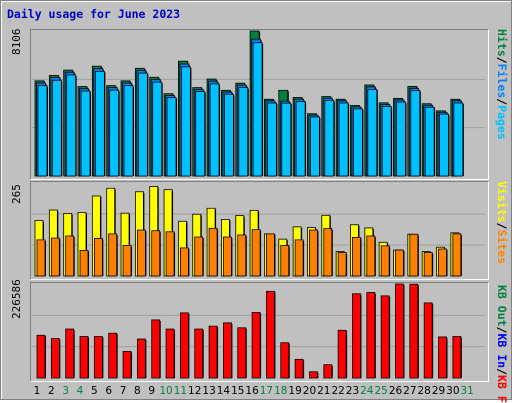 The height and width of the screenshot is (403, 512). What do you see at coordinates (294, 391) in the screenshot?
I see `day-label-19: 19` at bounding box center [294, 391].